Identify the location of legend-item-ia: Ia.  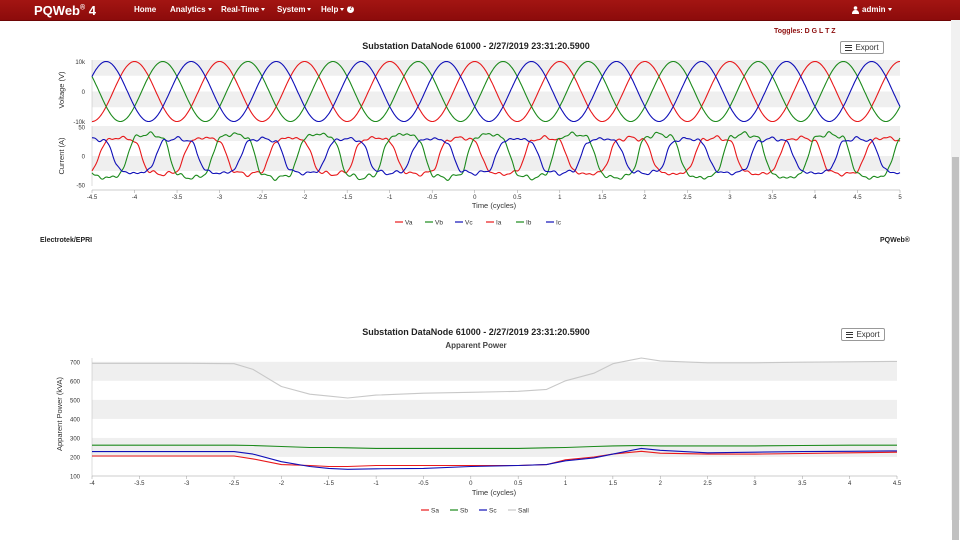
(499, 223).